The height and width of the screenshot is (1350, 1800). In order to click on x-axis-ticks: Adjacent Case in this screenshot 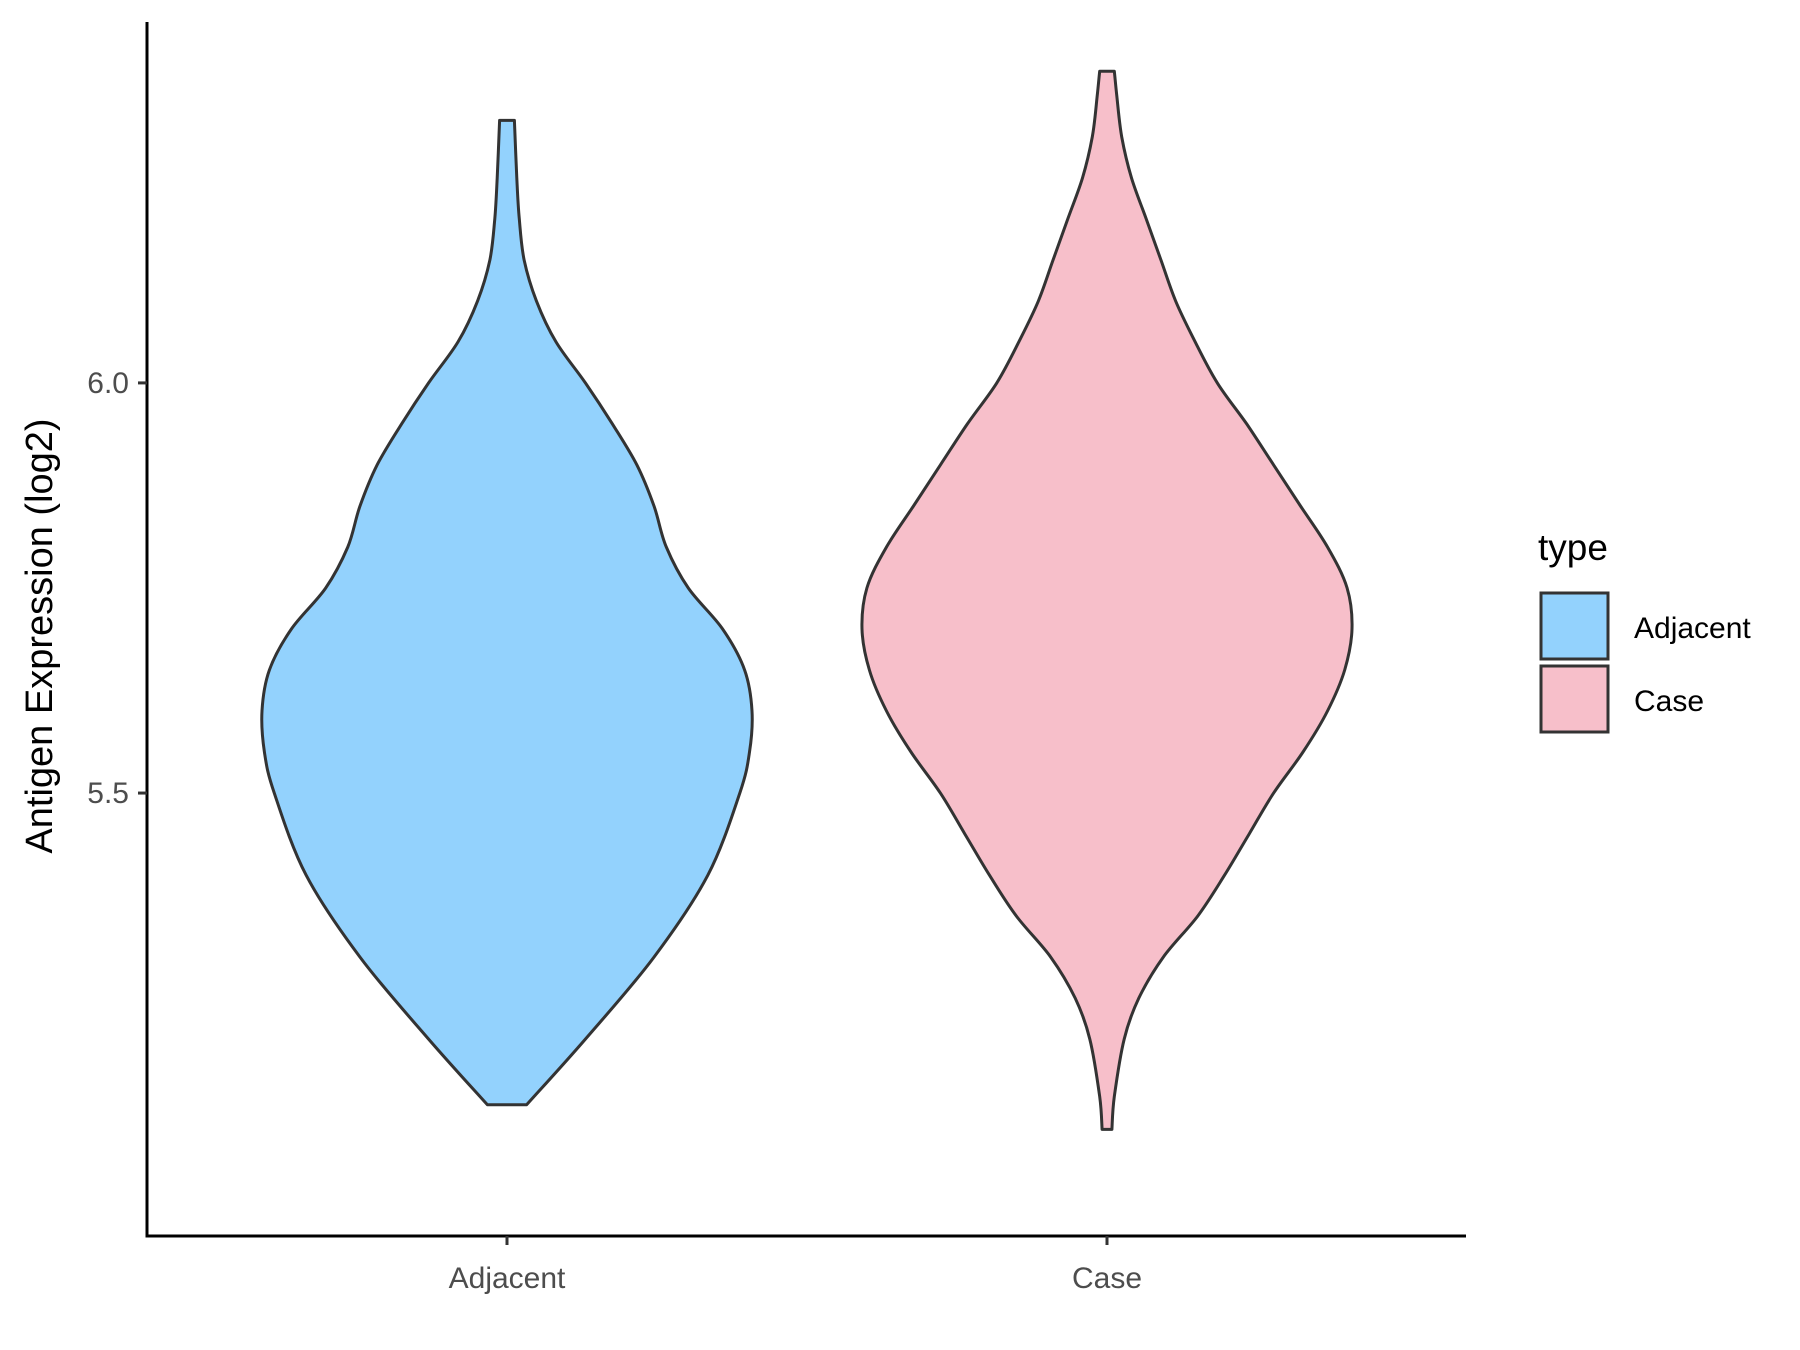, I will do `click(795, 1265)`.